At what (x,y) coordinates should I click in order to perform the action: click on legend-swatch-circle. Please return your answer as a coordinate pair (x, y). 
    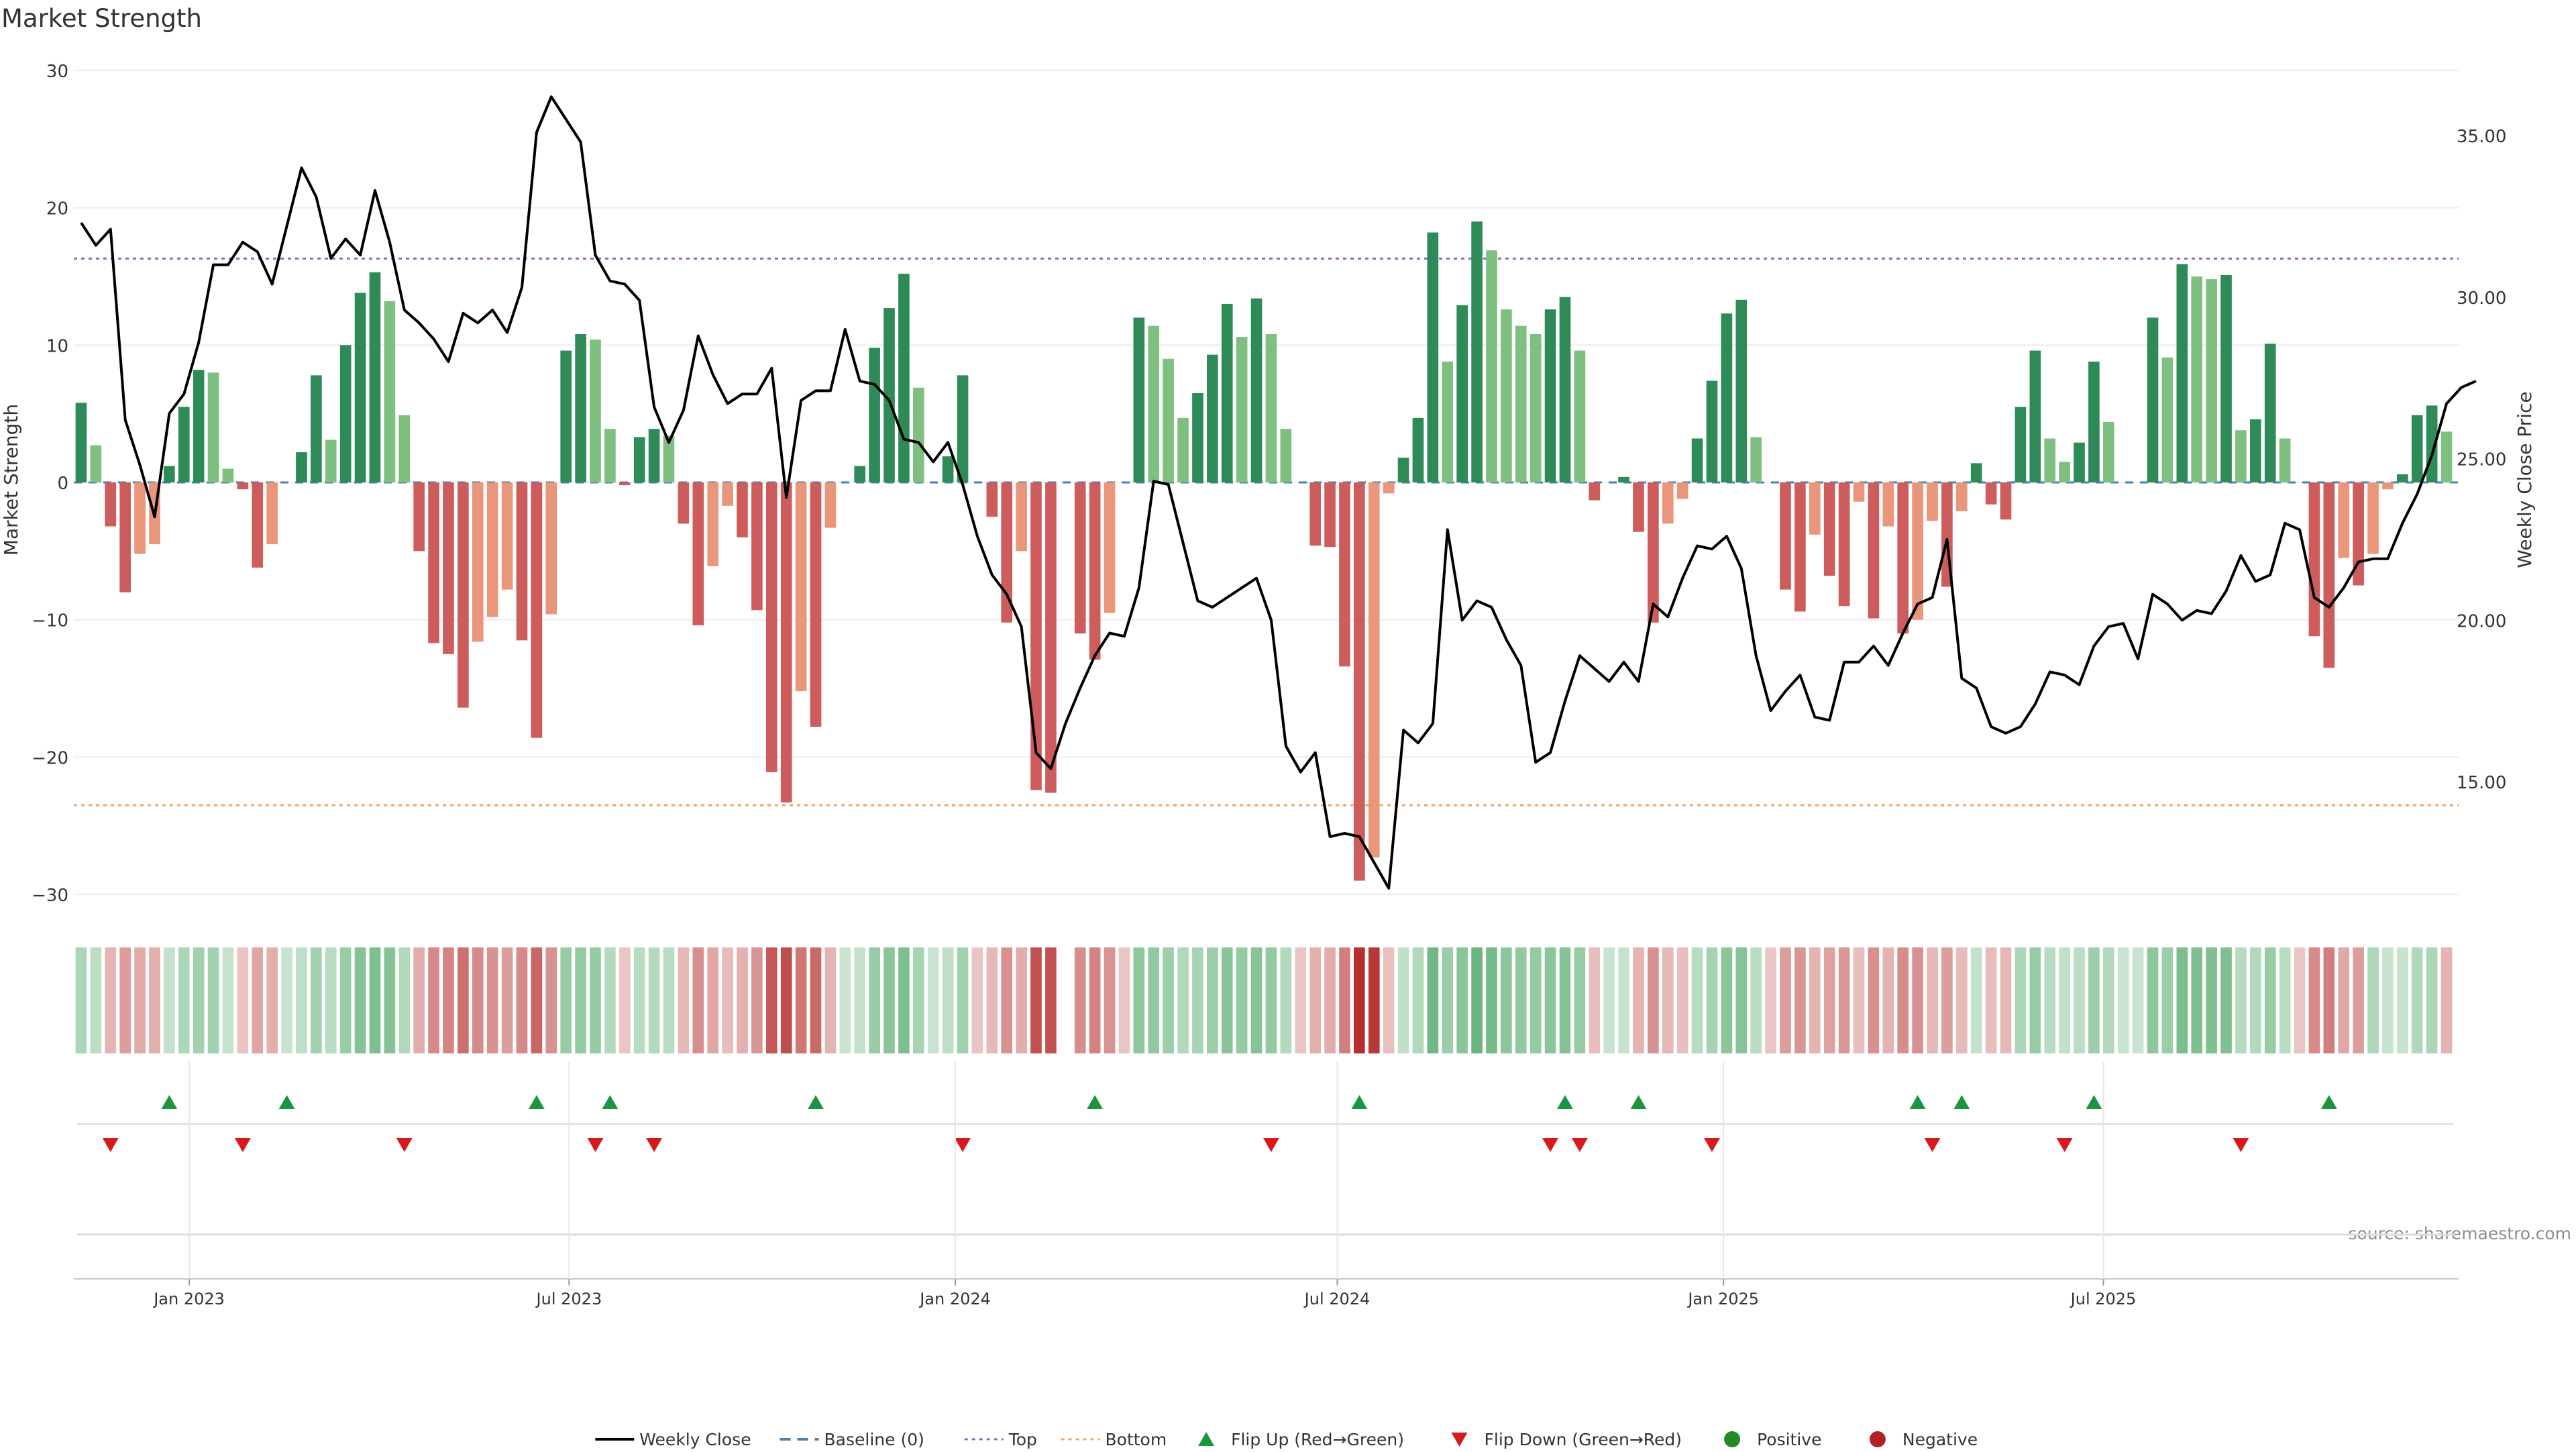
    Looking at the image, I should click on (1877, 1439).